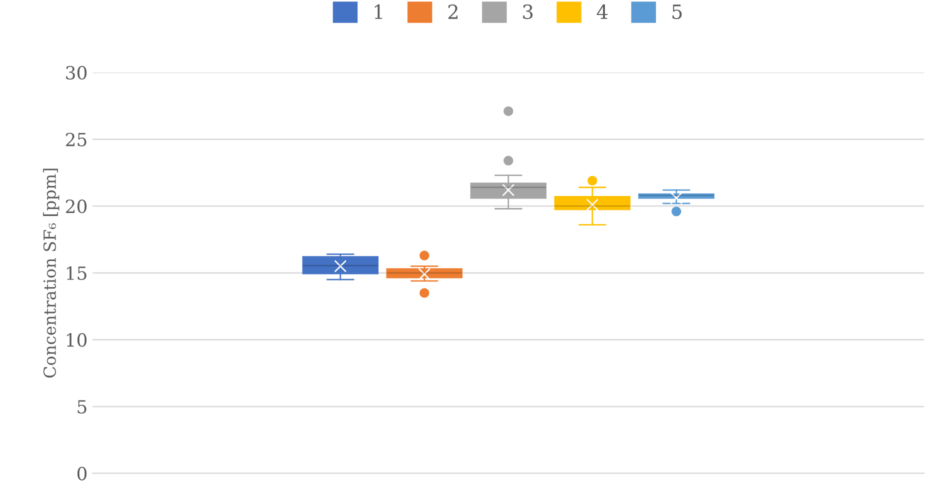 Image resolution: width=926 pixels, height=483 pixels. Describe the element at coordinates (51, 273) in the screenshot. I see `y-axis-title: Concentration SF₆ [ppm]` at that location.